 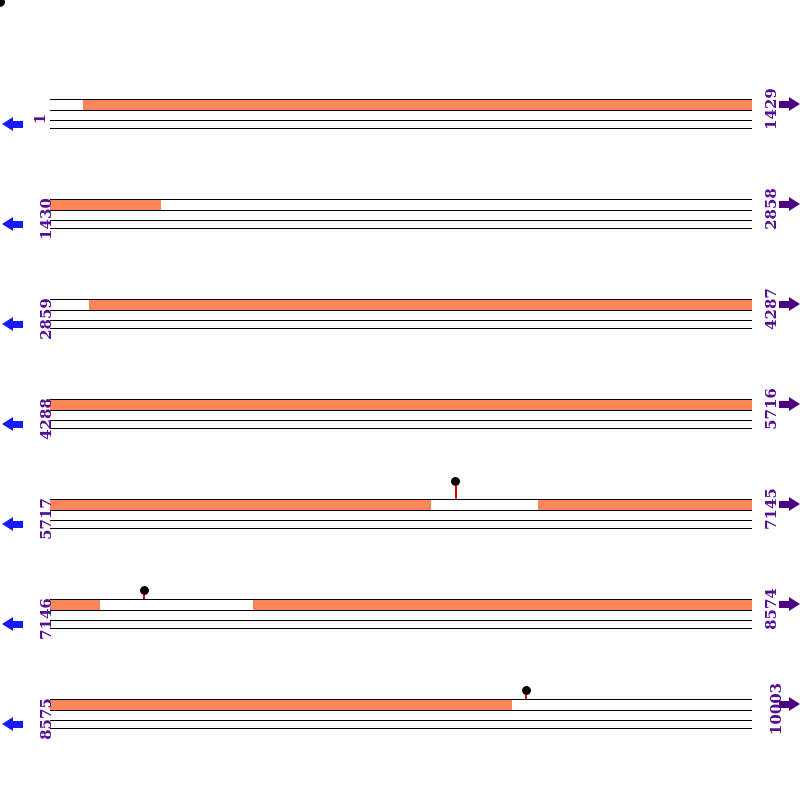 What do you see at coordinates (45, 419) in the screenshot?
I see `row-start-coordinate-text: 4288` at bounding box center [45, 419].